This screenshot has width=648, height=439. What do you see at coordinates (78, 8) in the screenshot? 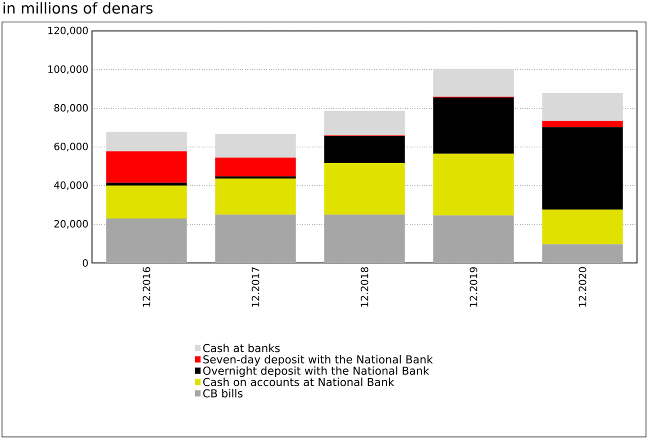
I see `chart-title: in millions of denars` at bounding box center [78, 8].